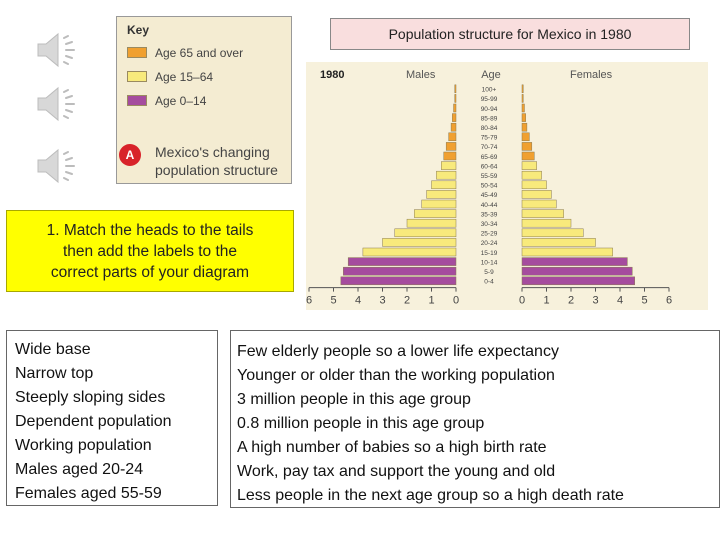  Describe the element at coordinates (309, 301) in the screenshot. I see `x-tick-label: 6` at that location.